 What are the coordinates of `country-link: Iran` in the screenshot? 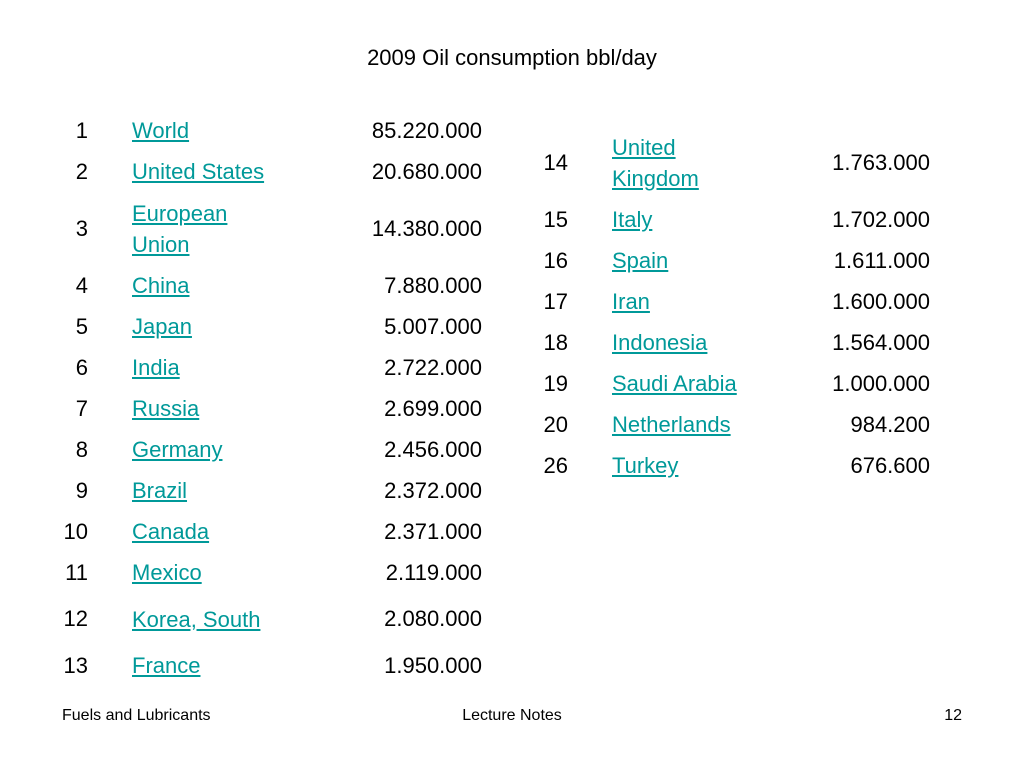 It's located at (631, 301).